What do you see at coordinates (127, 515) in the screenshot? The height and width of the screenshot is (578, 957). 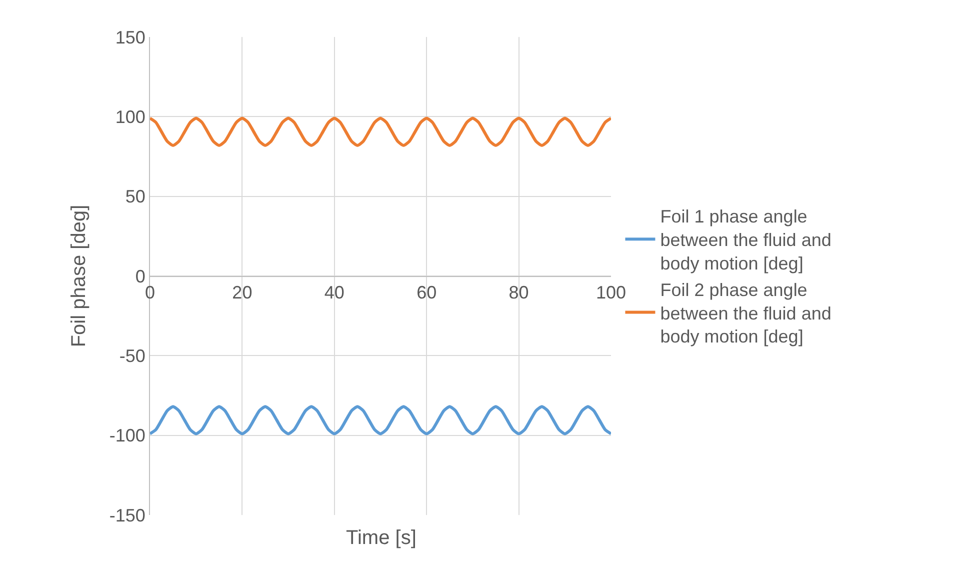 I see `y-tick-label: -150` at bounding box center [127, 515].